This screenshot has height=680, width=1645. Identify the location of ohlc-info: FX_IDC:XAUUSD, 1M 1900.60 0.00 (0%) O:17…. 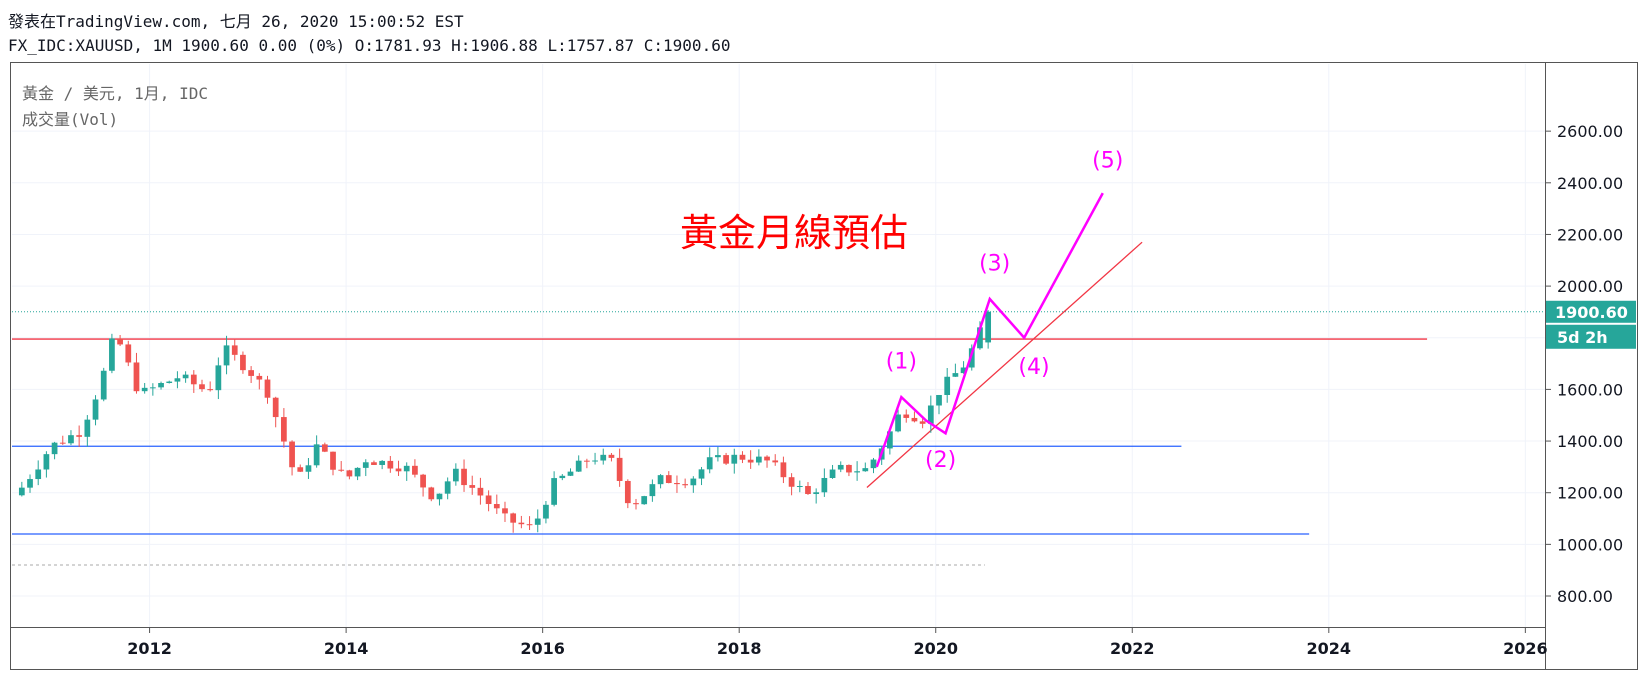
(369, 45).